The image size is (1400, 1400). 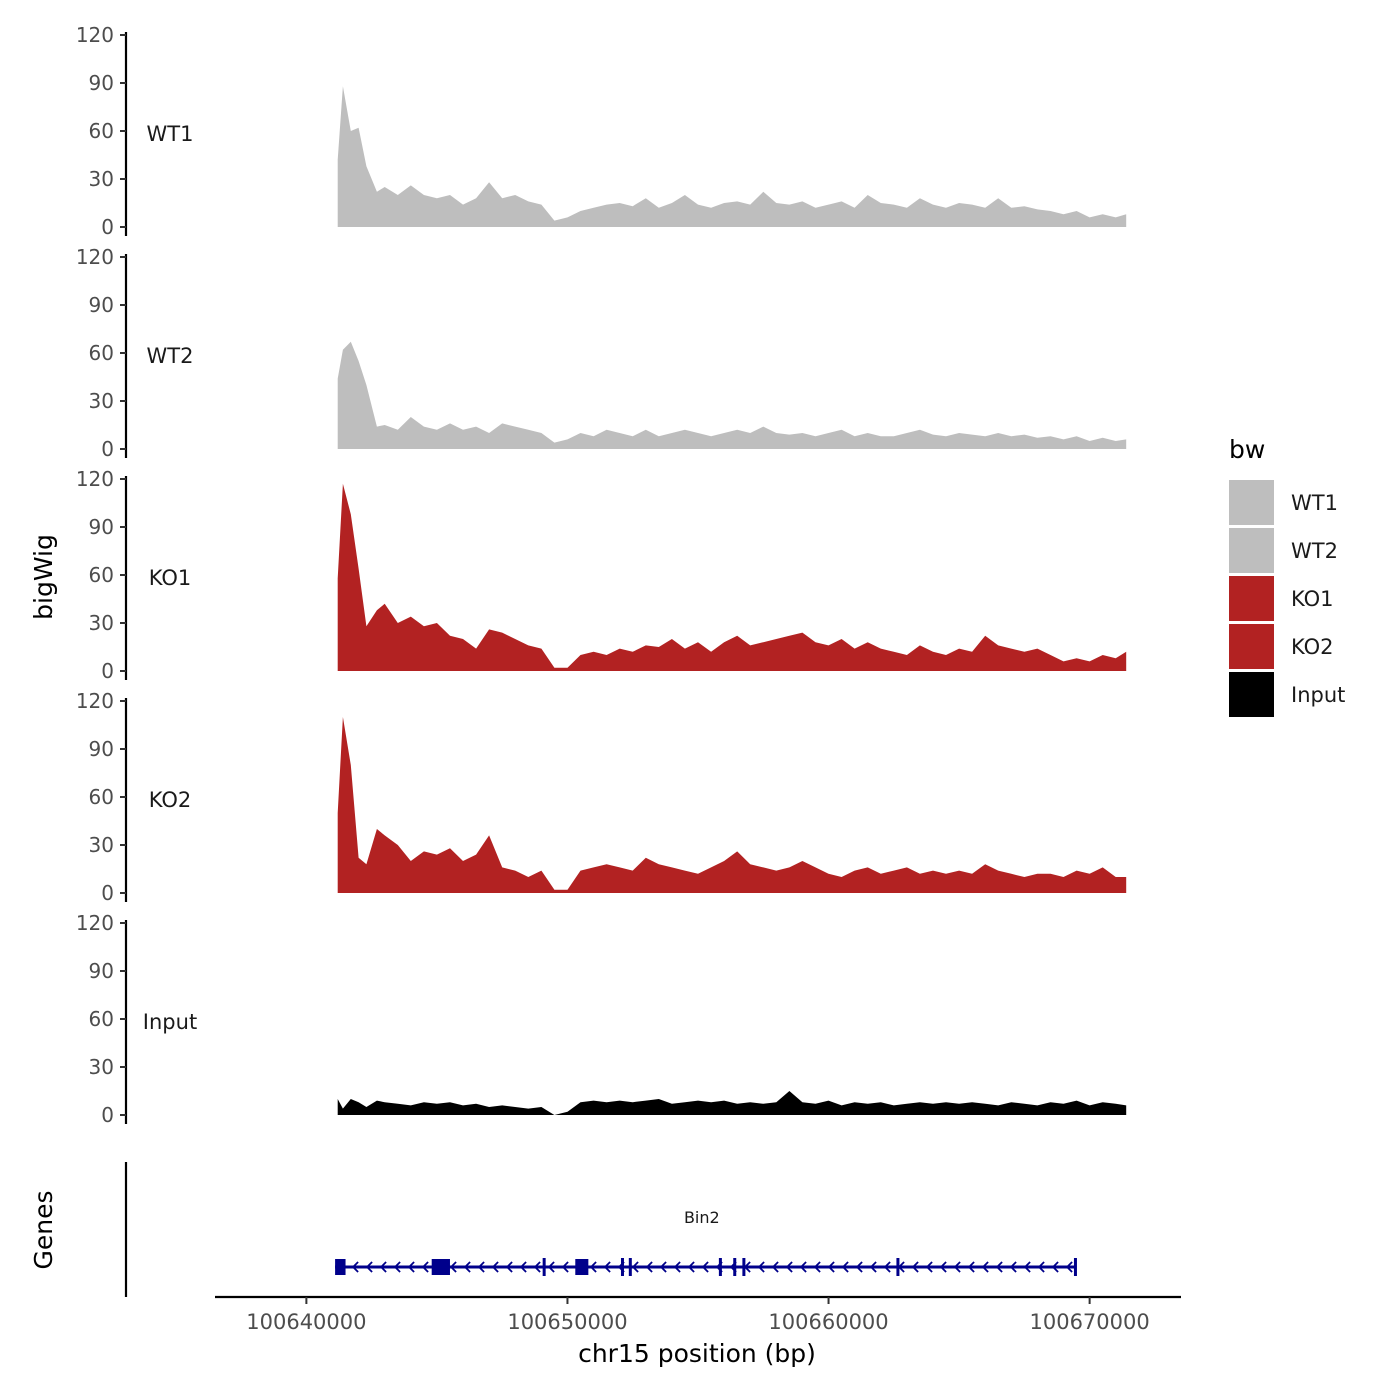 I want to click on legend-key-ko1, so click(x=1251, y=598).